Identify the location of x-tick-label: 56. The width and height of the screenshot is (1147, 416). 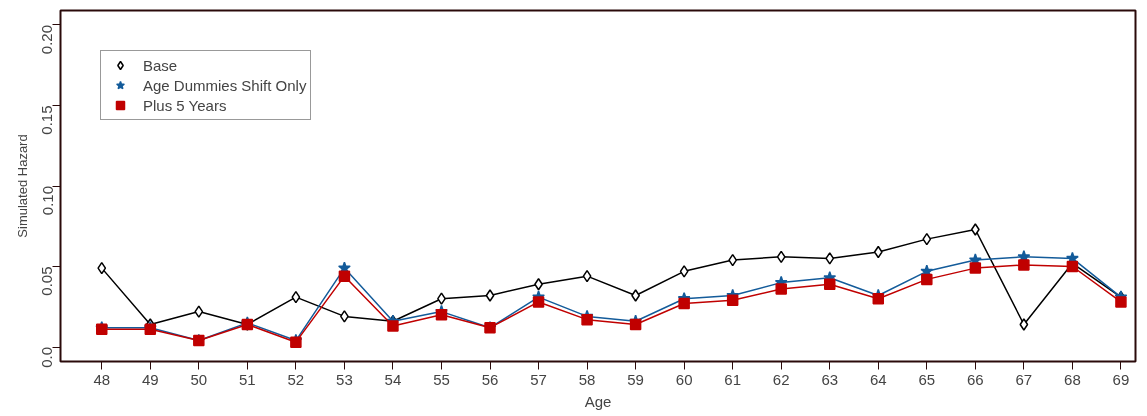
(490, 379).